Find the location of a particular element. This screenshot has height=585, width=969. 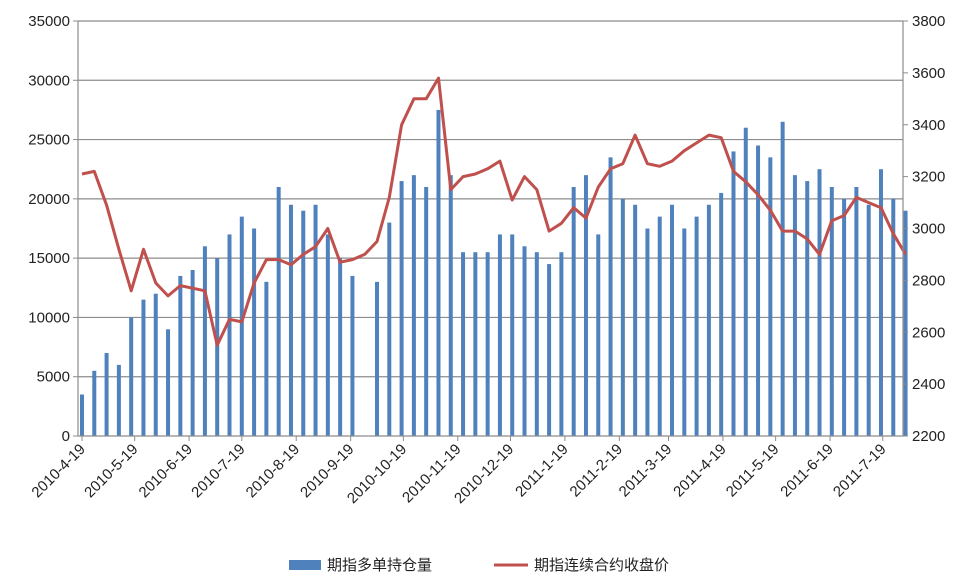

left-tick-label: 30000 is located at coordinates (49, 80).